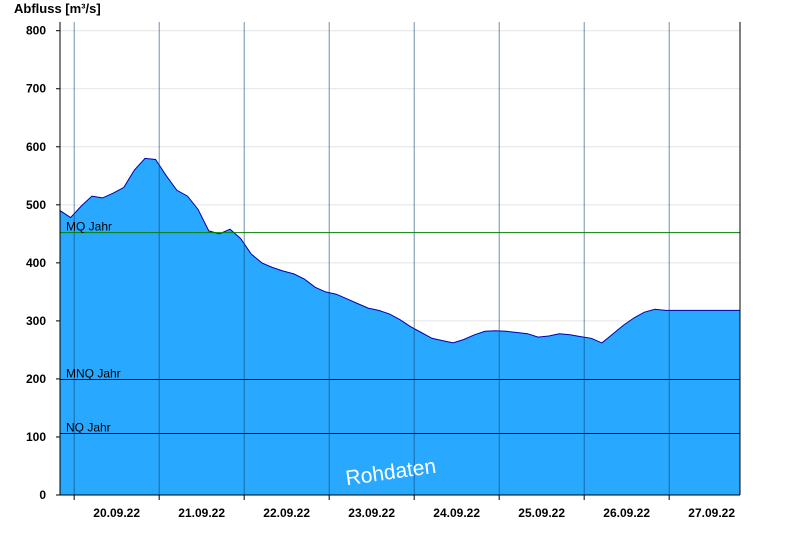 The width and height of the screenshot is (800, 550). What do you see at coordinates (93, 374) in the screenshot?
I see `reference-label: MNQ Jahr` at bounding box center [93, 374].